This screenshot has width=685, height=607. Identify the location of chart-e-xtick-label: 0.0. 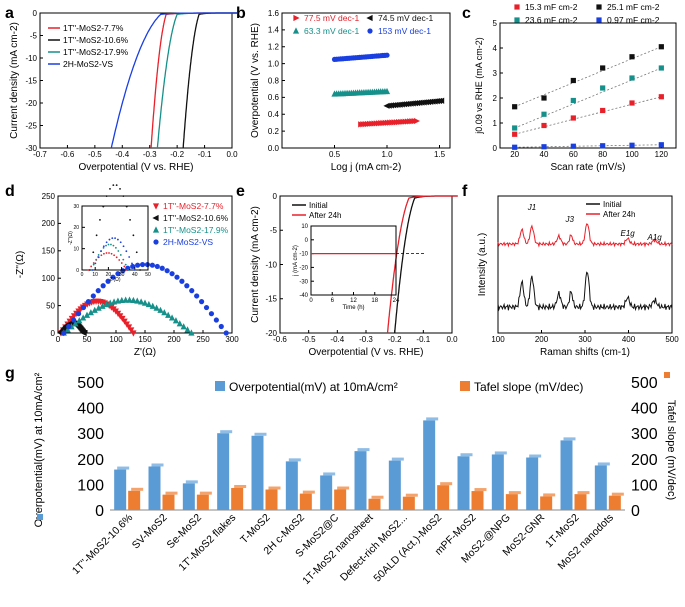
(452, 339).